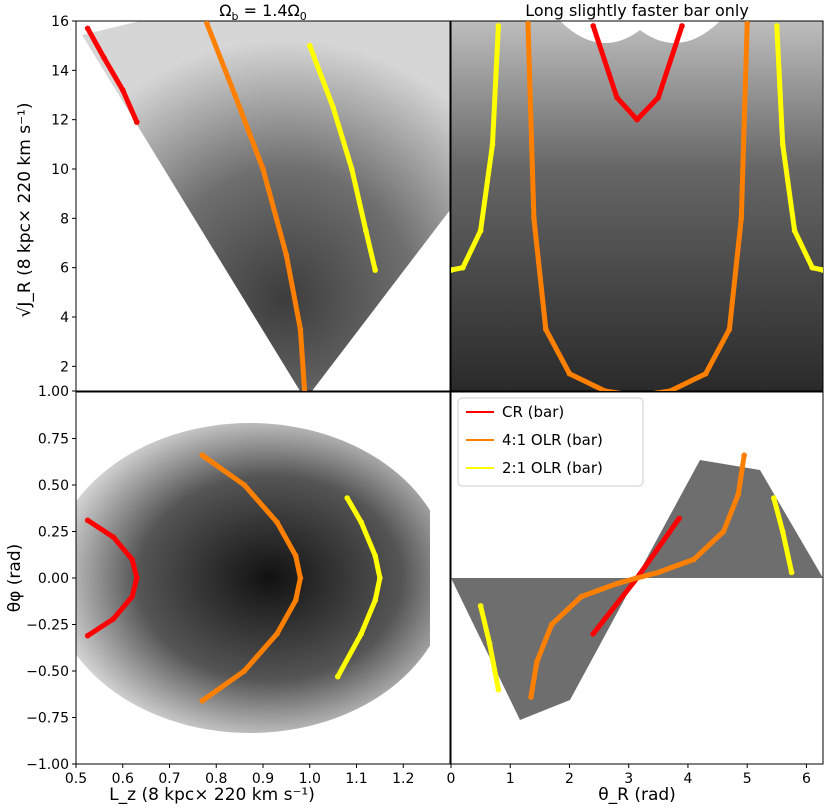 The image size is (830, 810). Describe the element at coordinates (53, 486) in the screenshot. I see `bottom-left-ytick-label: 0.50` at that location.